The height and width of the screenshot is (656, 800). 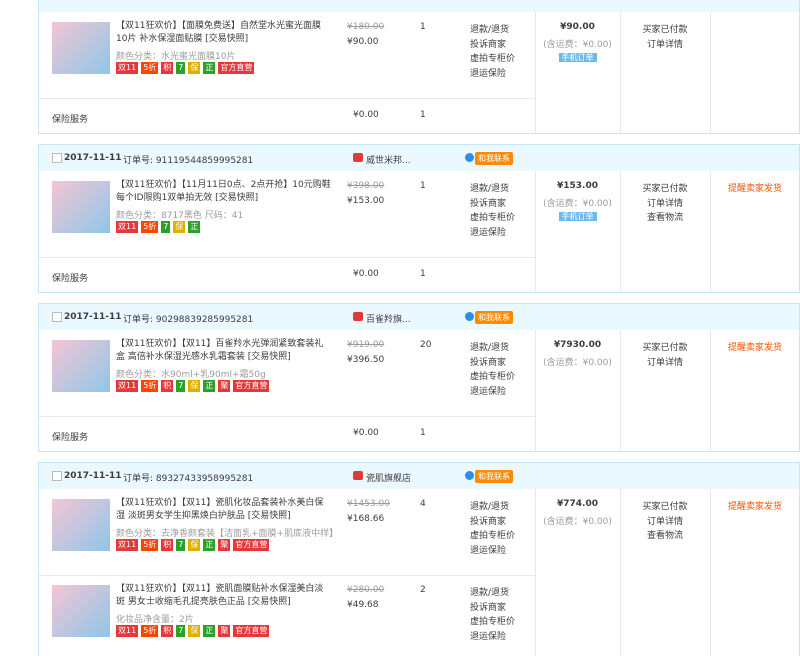 What do you see at coordinates (577, 45) in the screenshot?
I see `shipping-fee: (含运费：¥0.00)` at bounding box center [577, 45].